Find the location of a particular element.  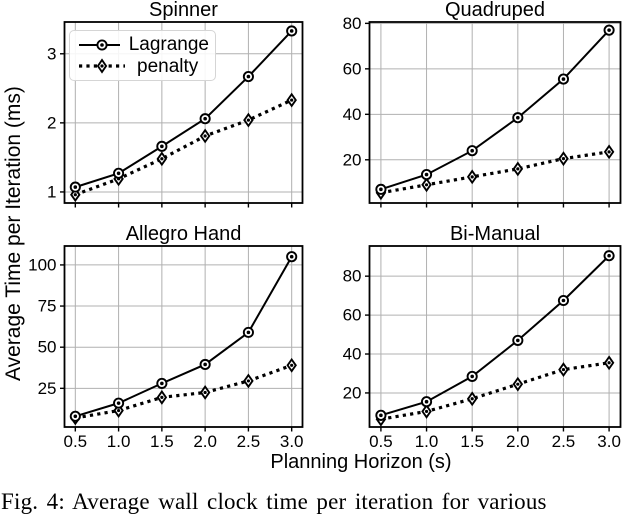

y-tick-label: 100 is located at coordinates (42, 264).